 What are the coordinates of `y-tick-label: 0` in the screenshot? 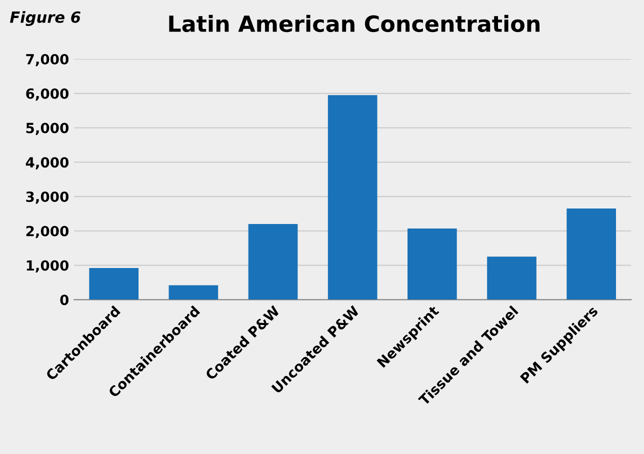 It's located at (64, 300).